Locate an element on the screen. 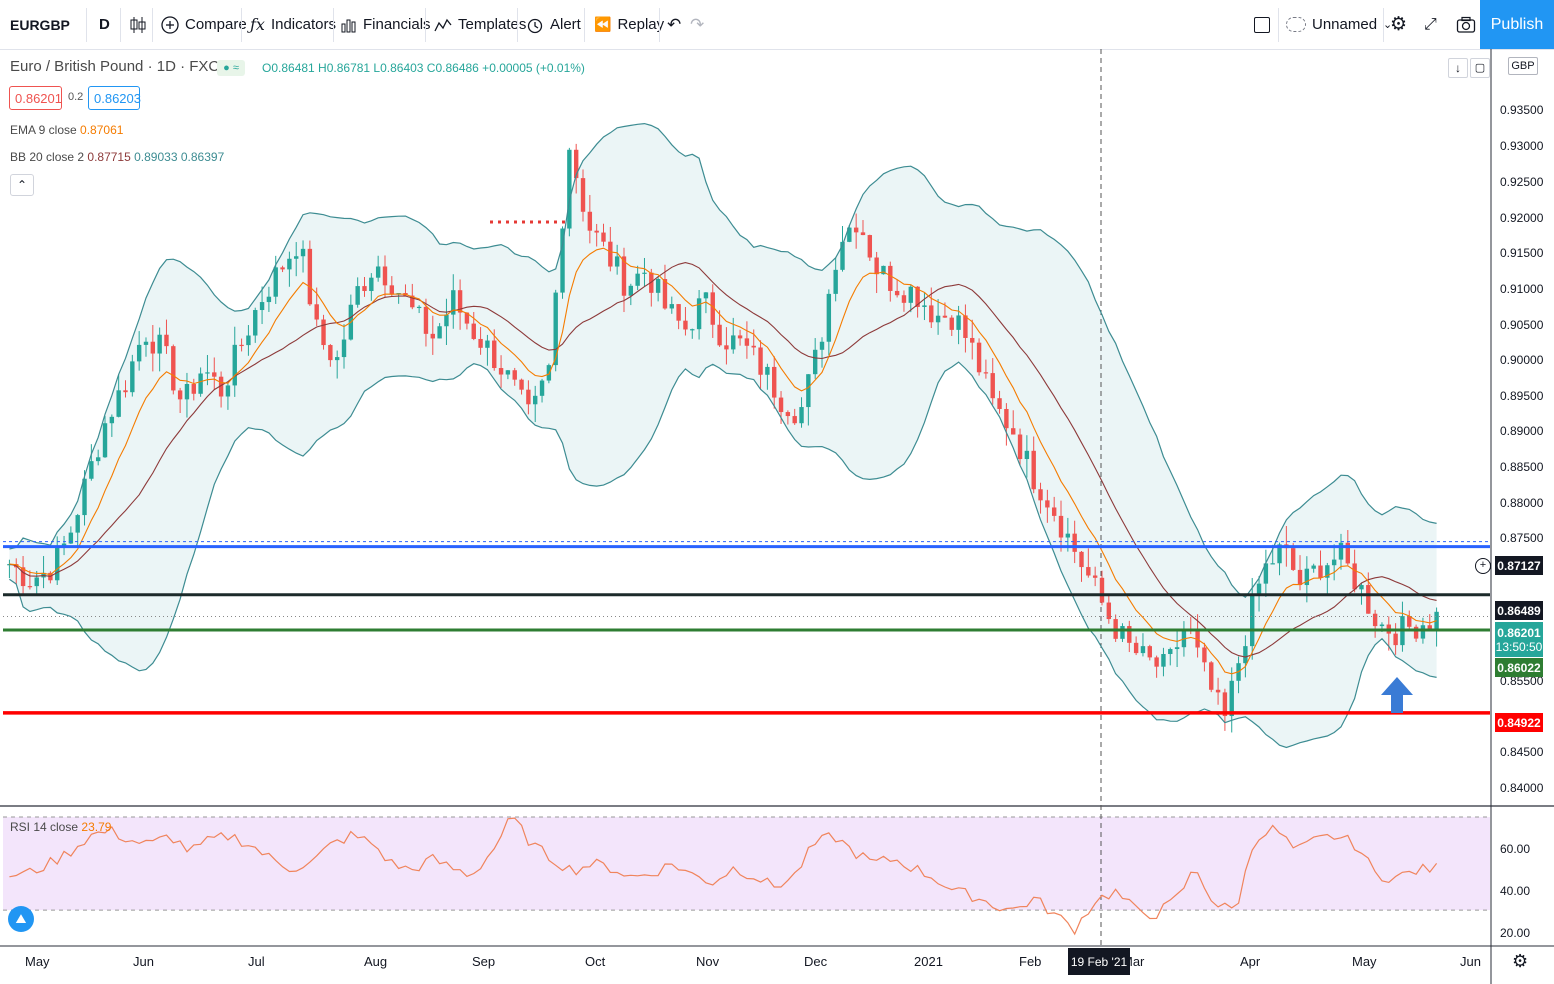  symbol-label: EURGBP is located at coordinates (40, 24).